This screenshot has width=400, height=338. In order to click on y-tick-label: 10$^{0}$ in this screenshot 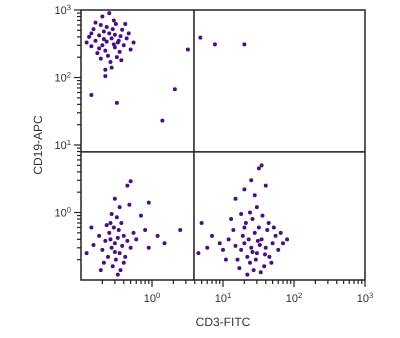, I will do `click(62, 212)`.